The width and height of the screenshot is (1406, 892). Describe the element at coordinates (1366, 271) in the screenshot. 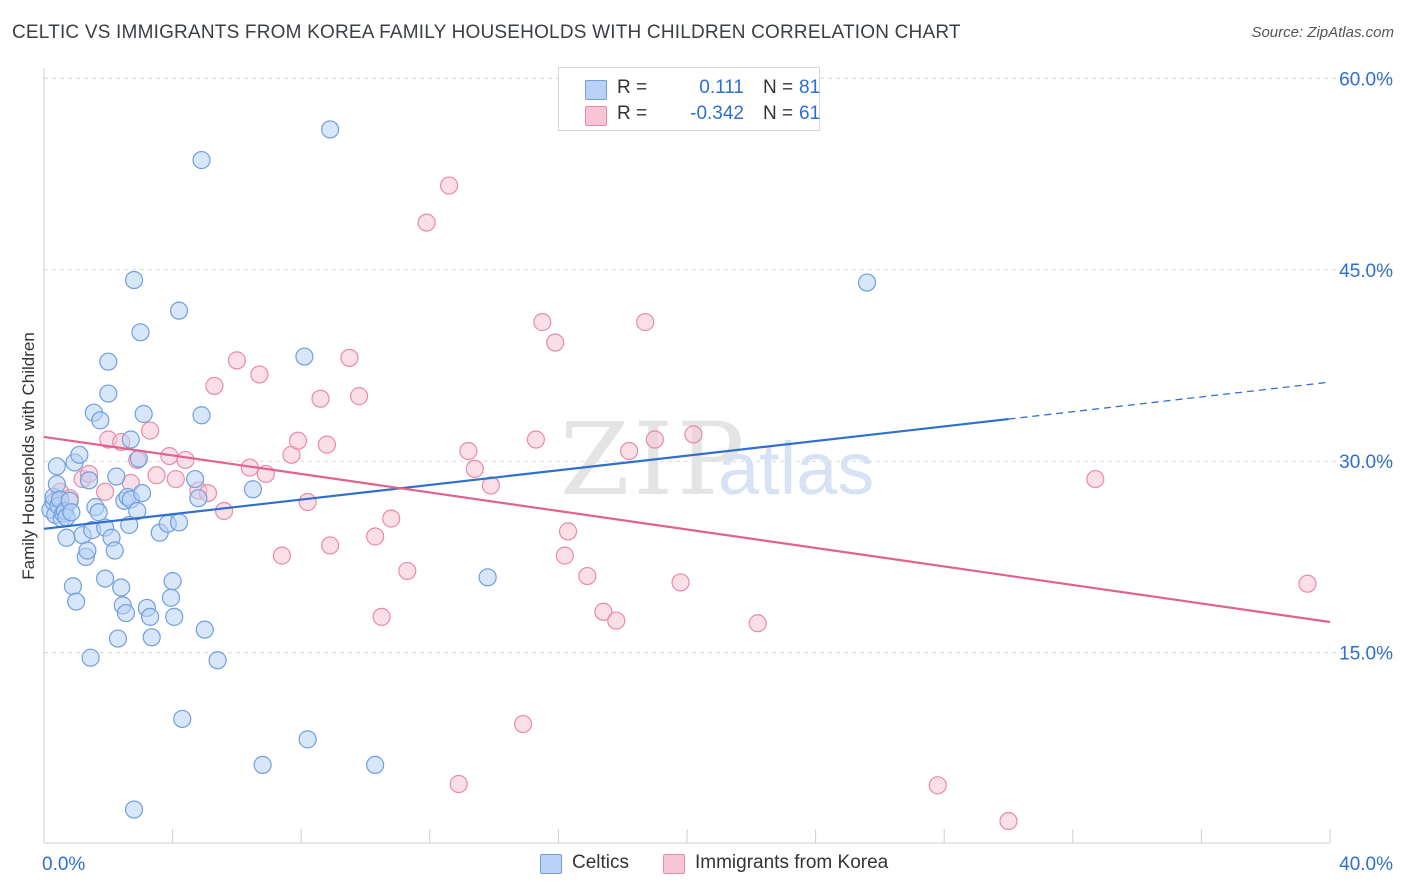

I see `y-tick-label-45: 45.0%` at that location.